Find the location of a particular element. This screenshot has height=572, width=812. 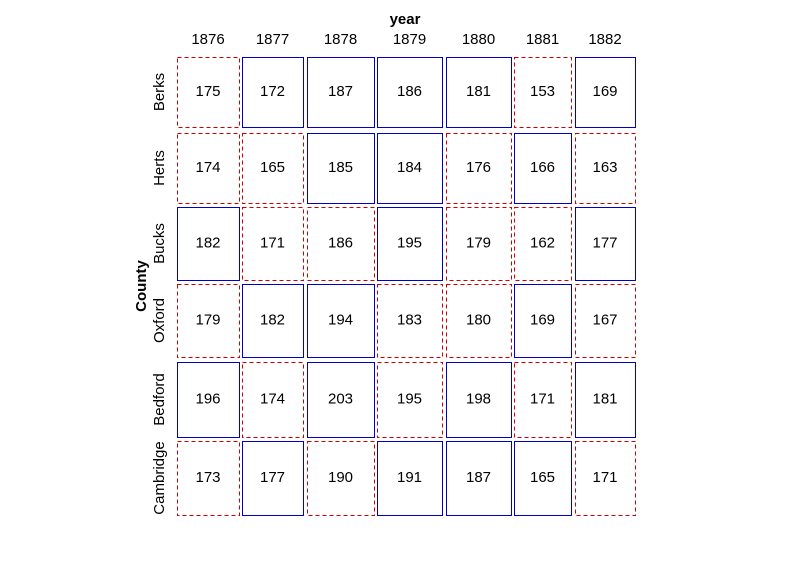

cell-value: 162 is located at coordinates (542, 242).